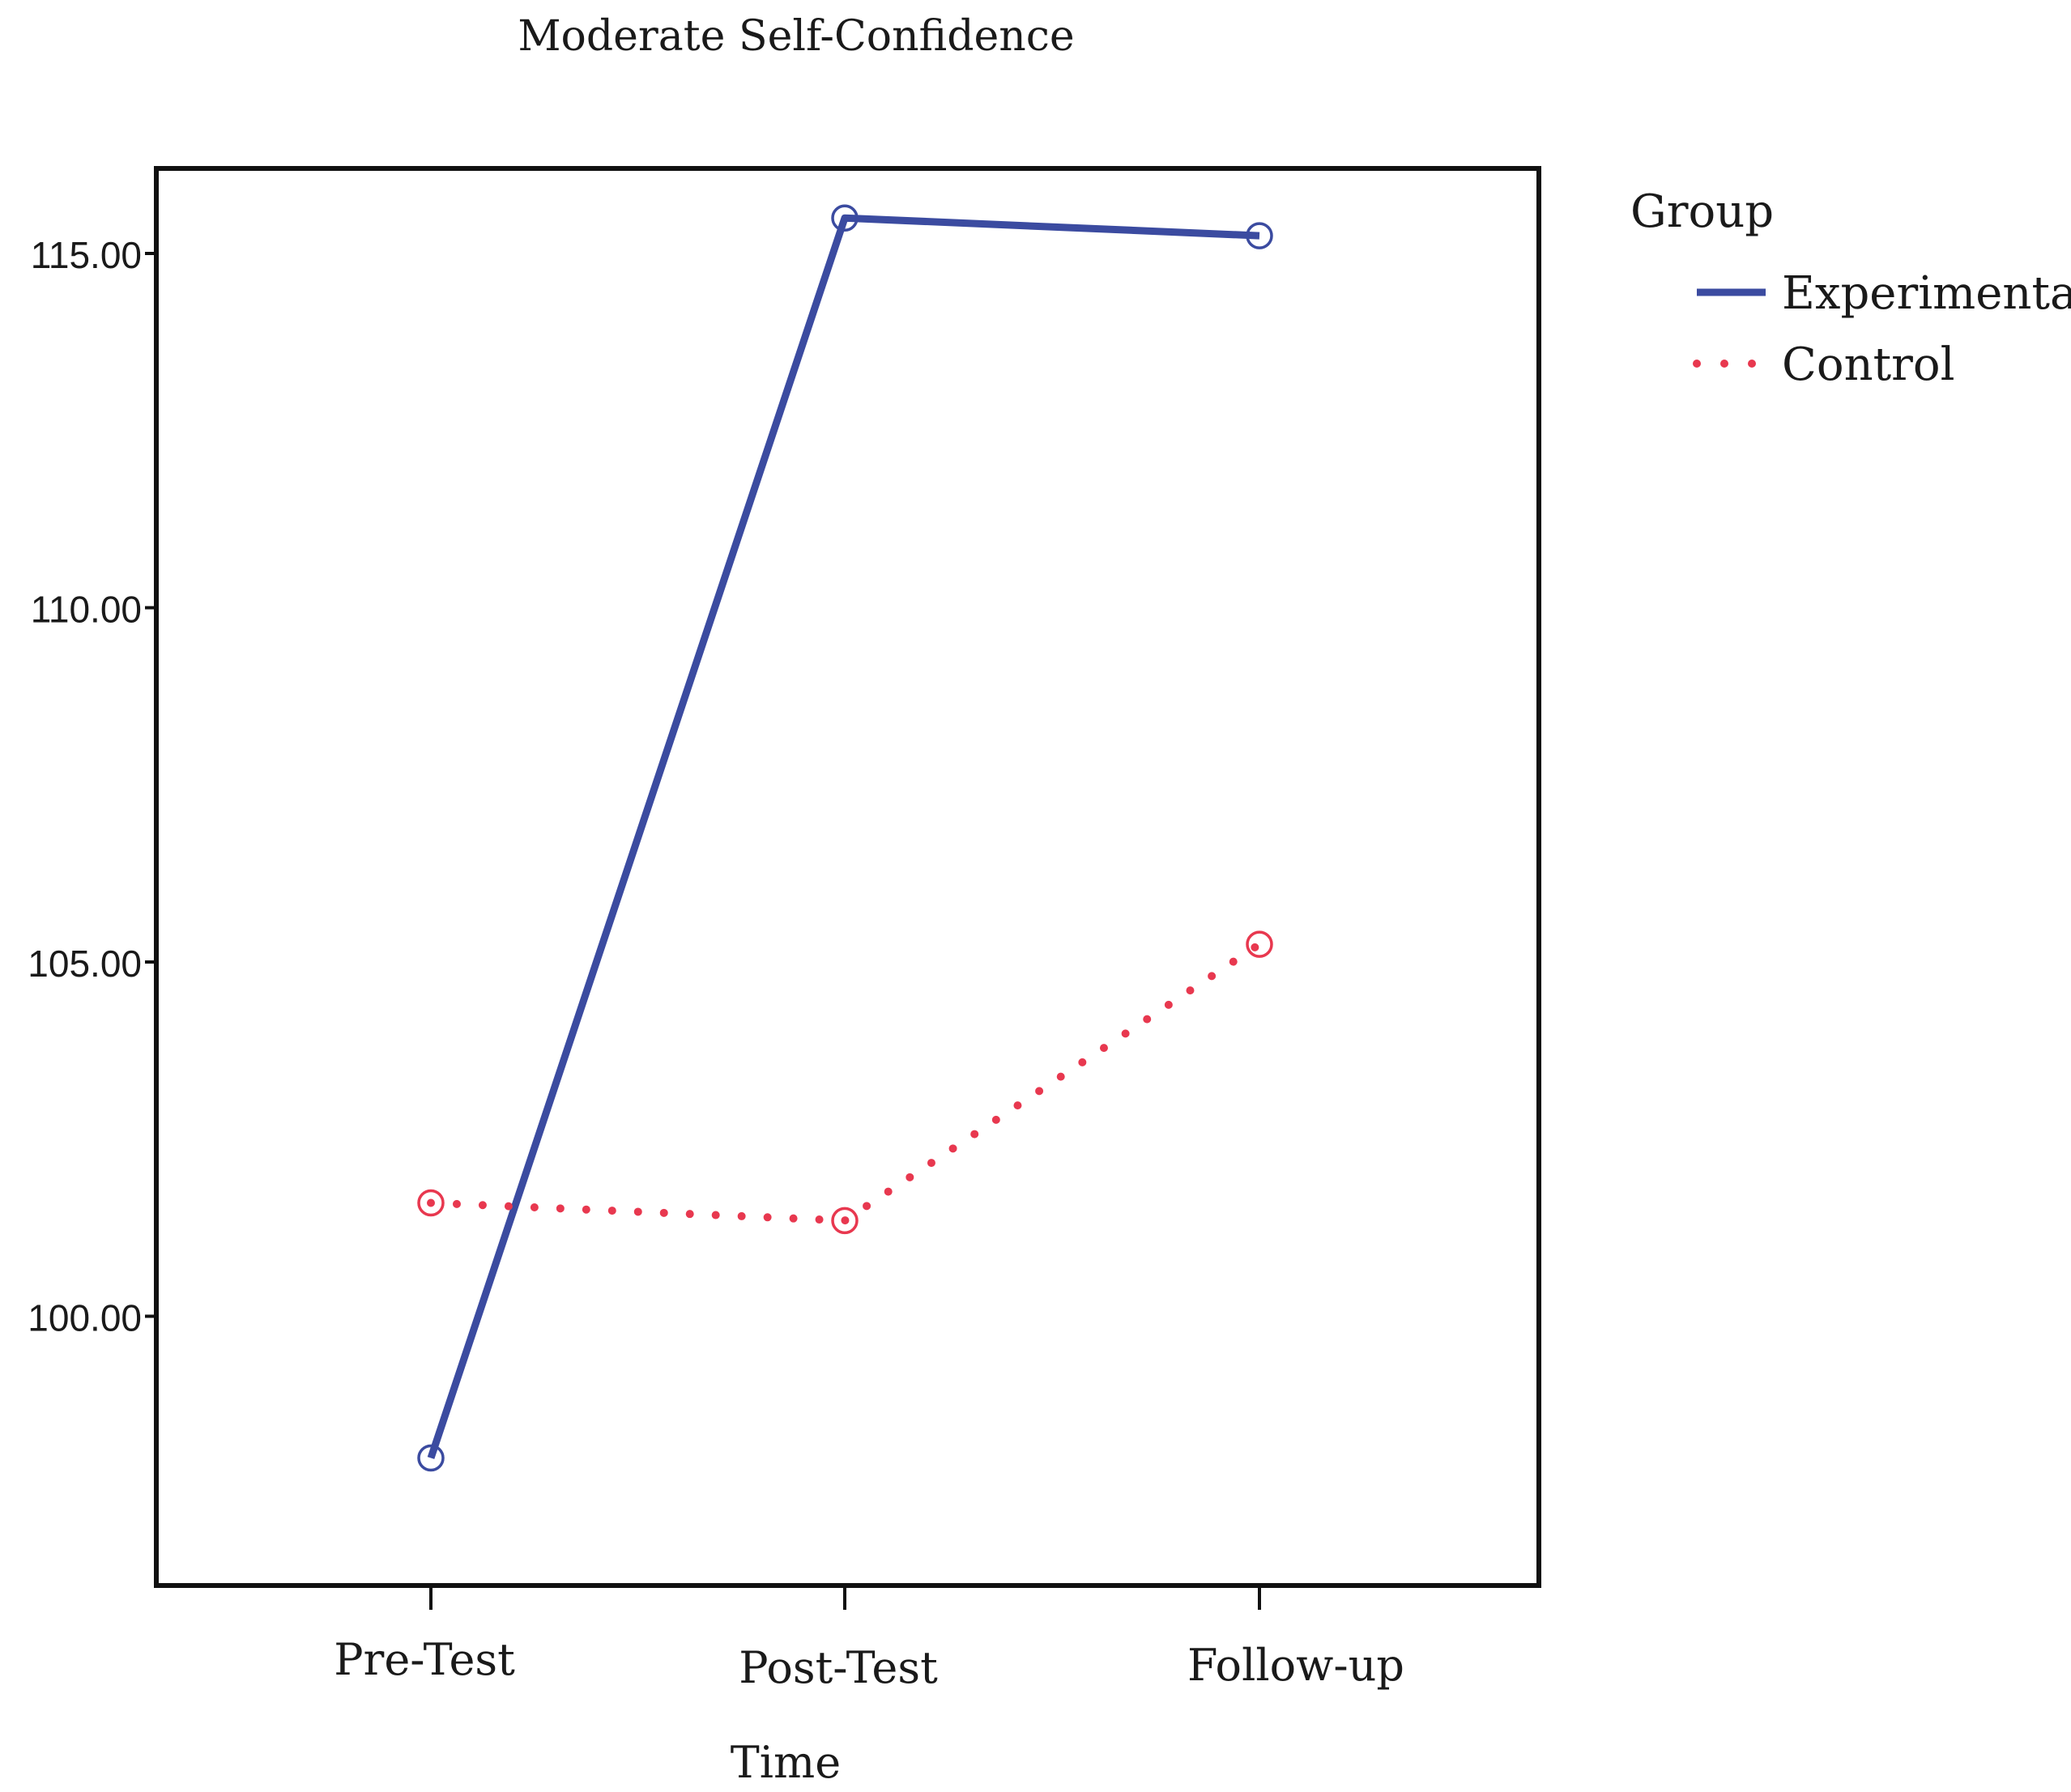  I want to click on legend-label: Control, so click(1868, 365).